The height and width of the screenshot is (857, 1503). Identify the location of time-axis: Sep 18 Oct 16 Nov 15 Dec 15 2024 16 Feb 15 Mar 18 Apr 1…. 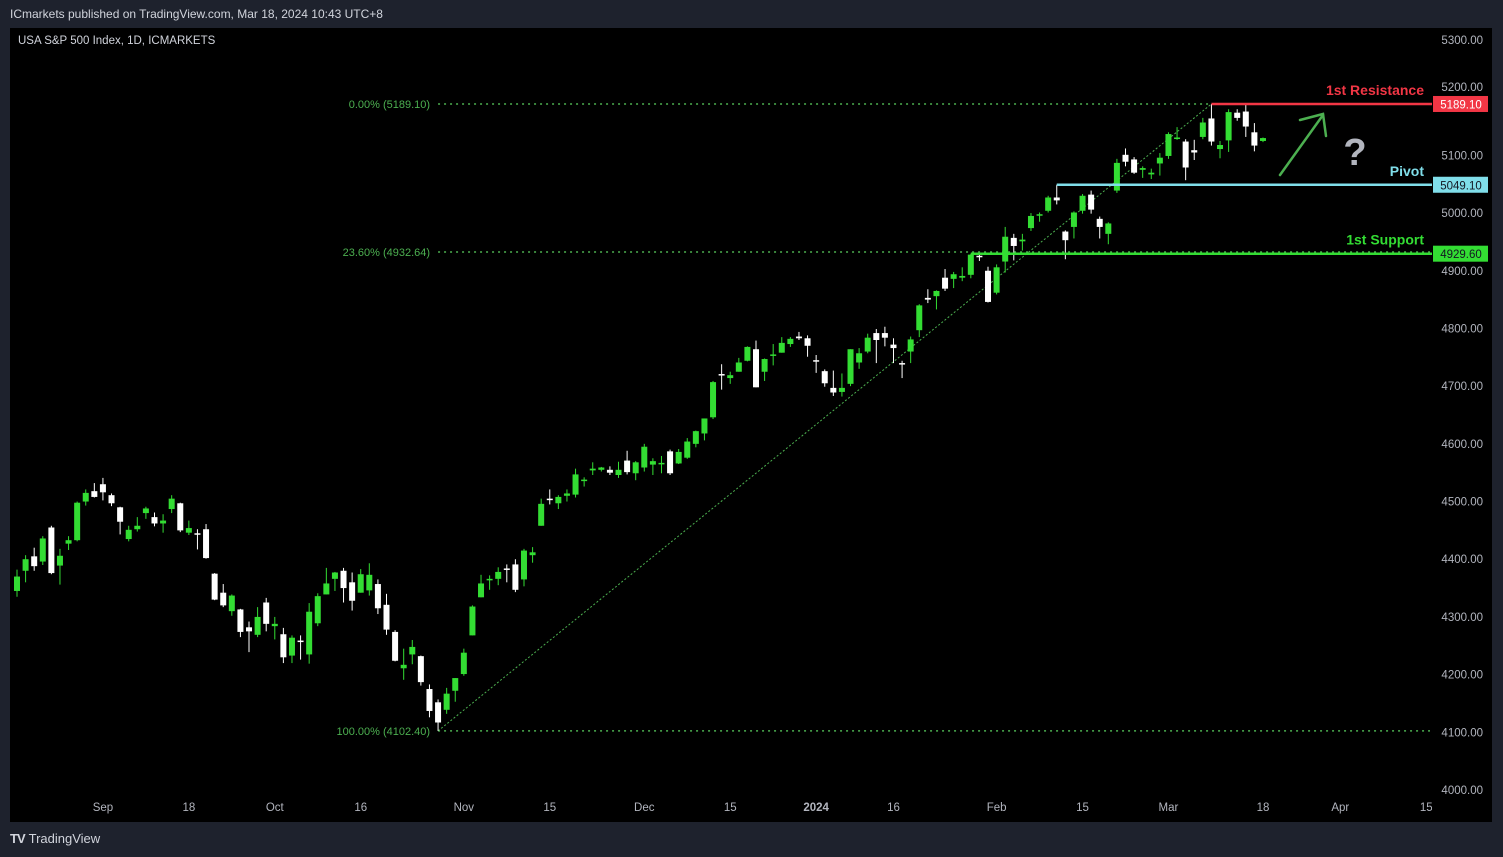
(763, 808).